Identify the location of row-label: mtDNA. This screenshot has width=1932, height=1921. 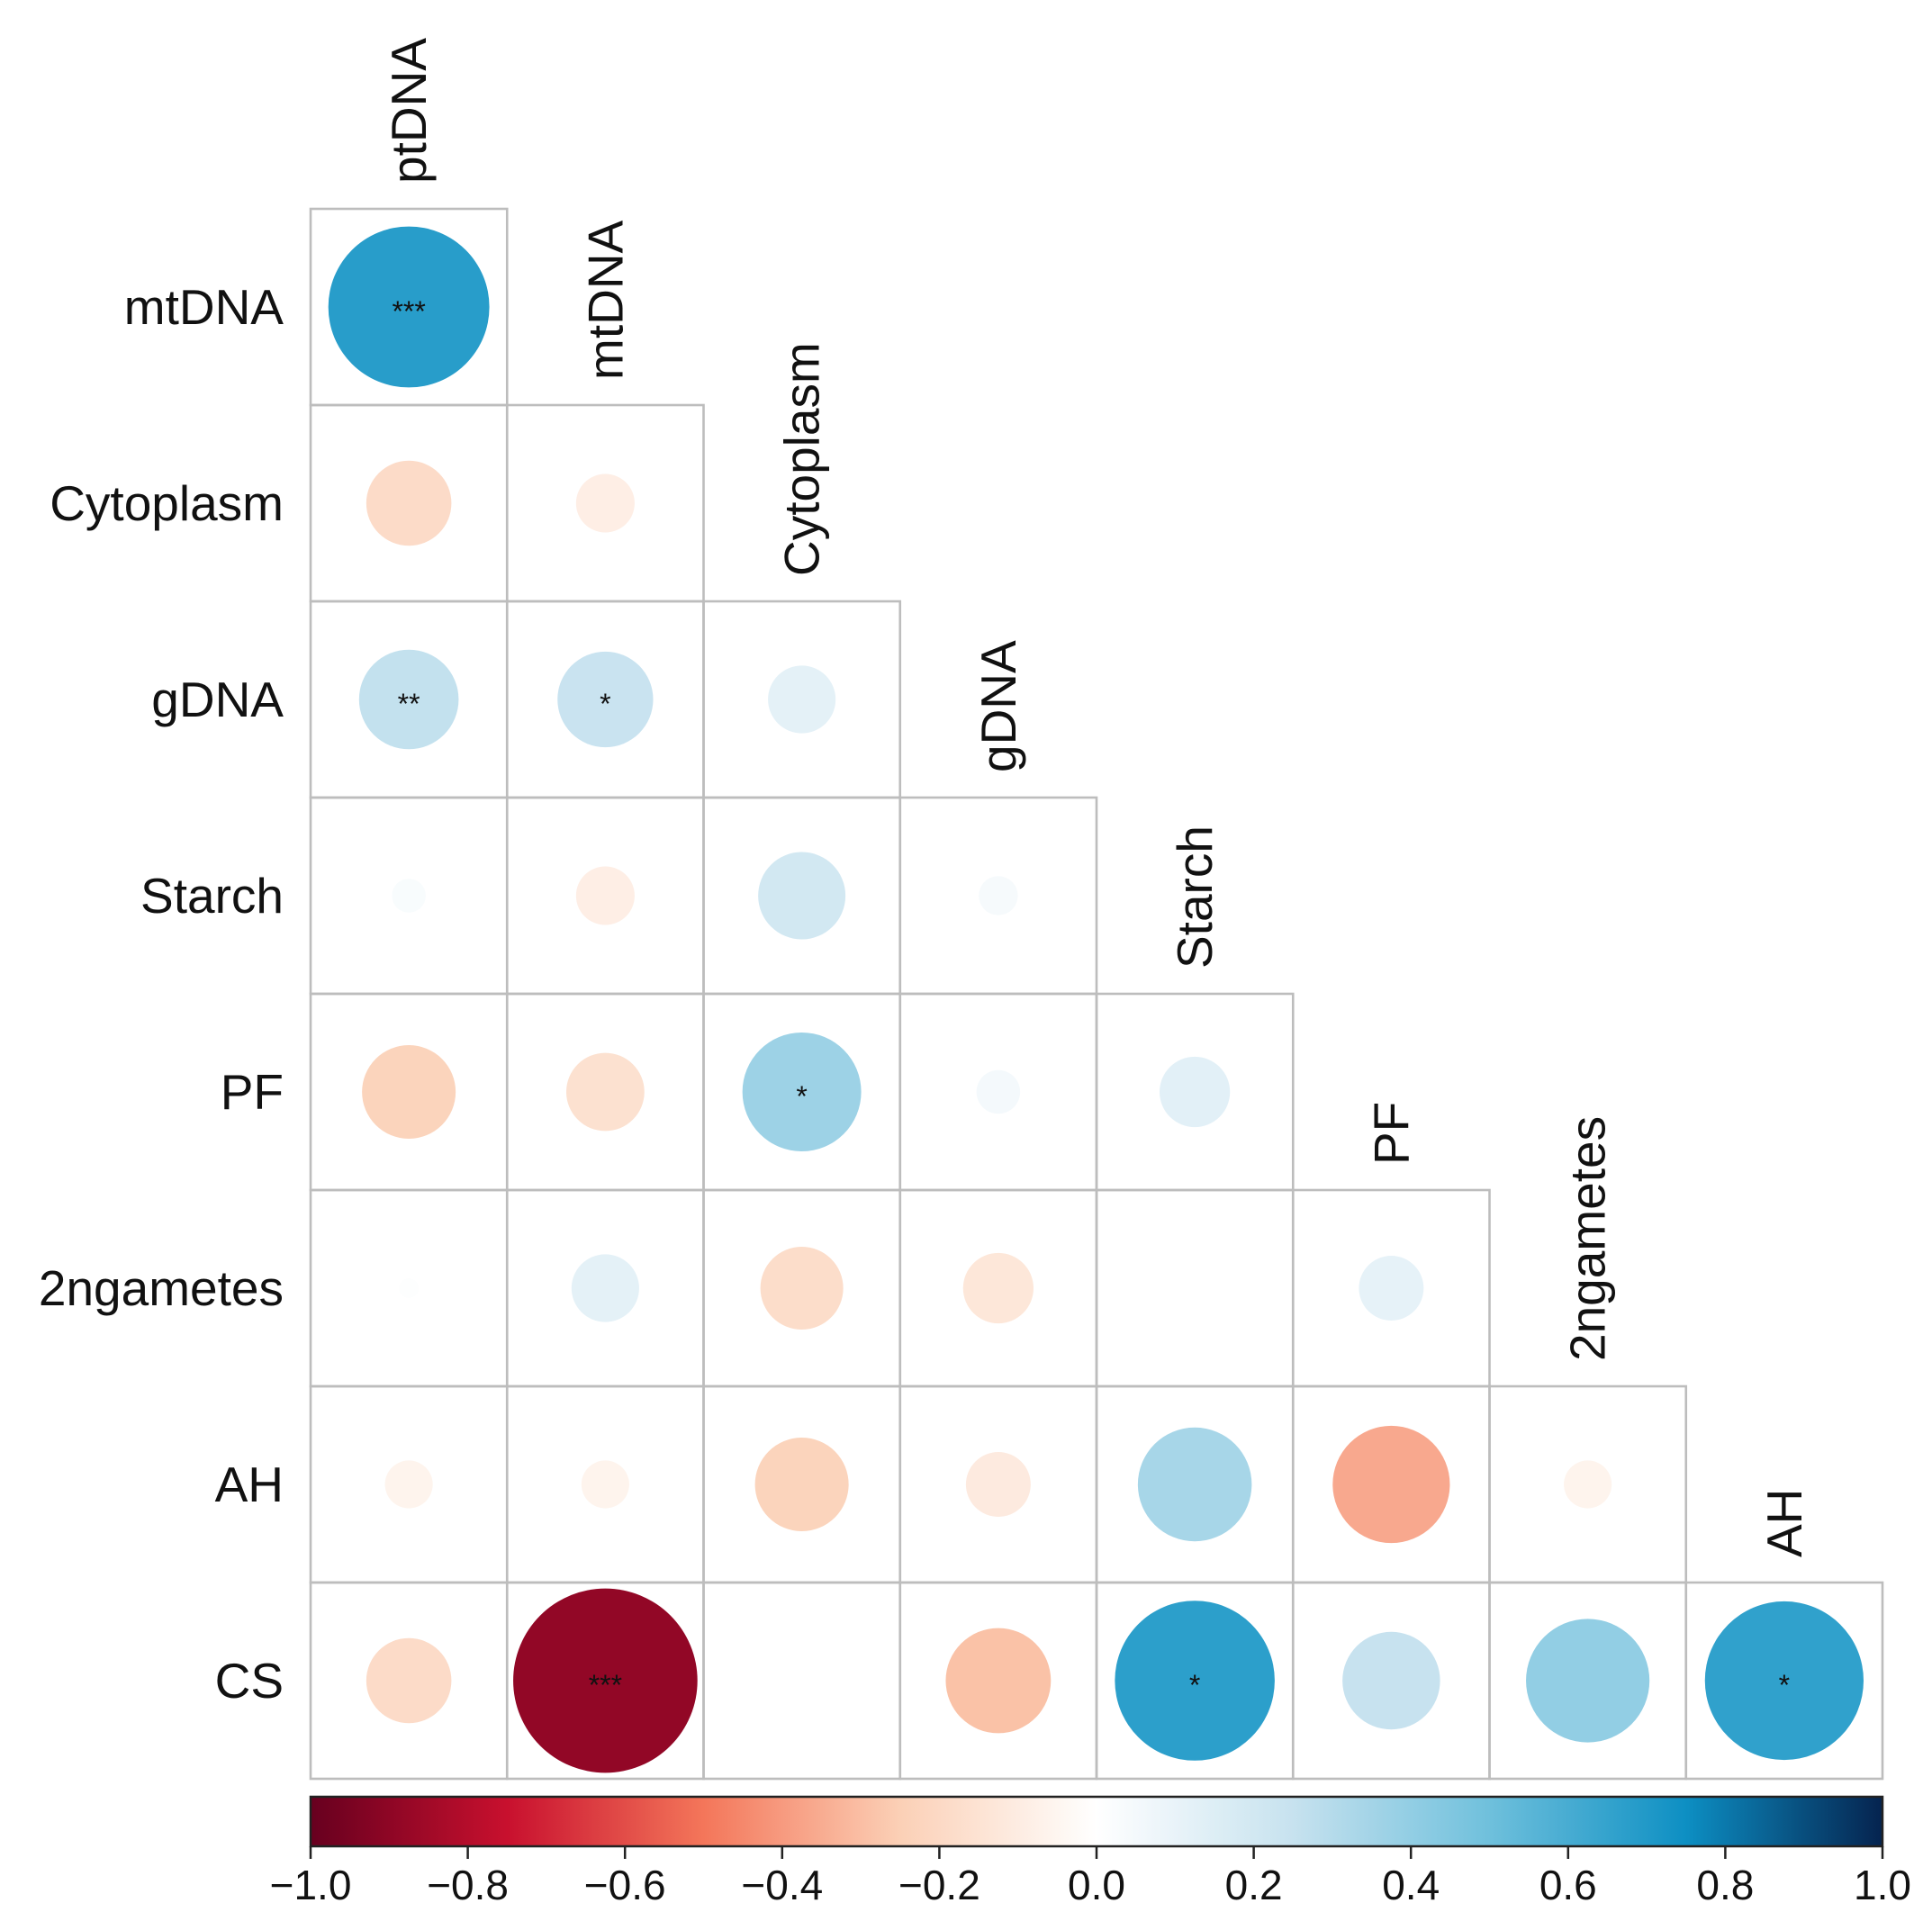
(204, 307).